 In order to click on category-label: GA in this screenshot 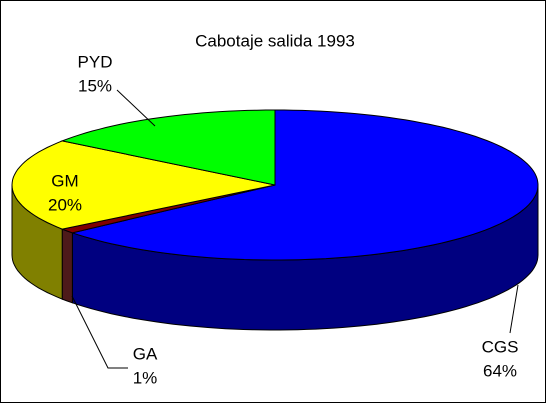, I will do `click(145, 353)`.